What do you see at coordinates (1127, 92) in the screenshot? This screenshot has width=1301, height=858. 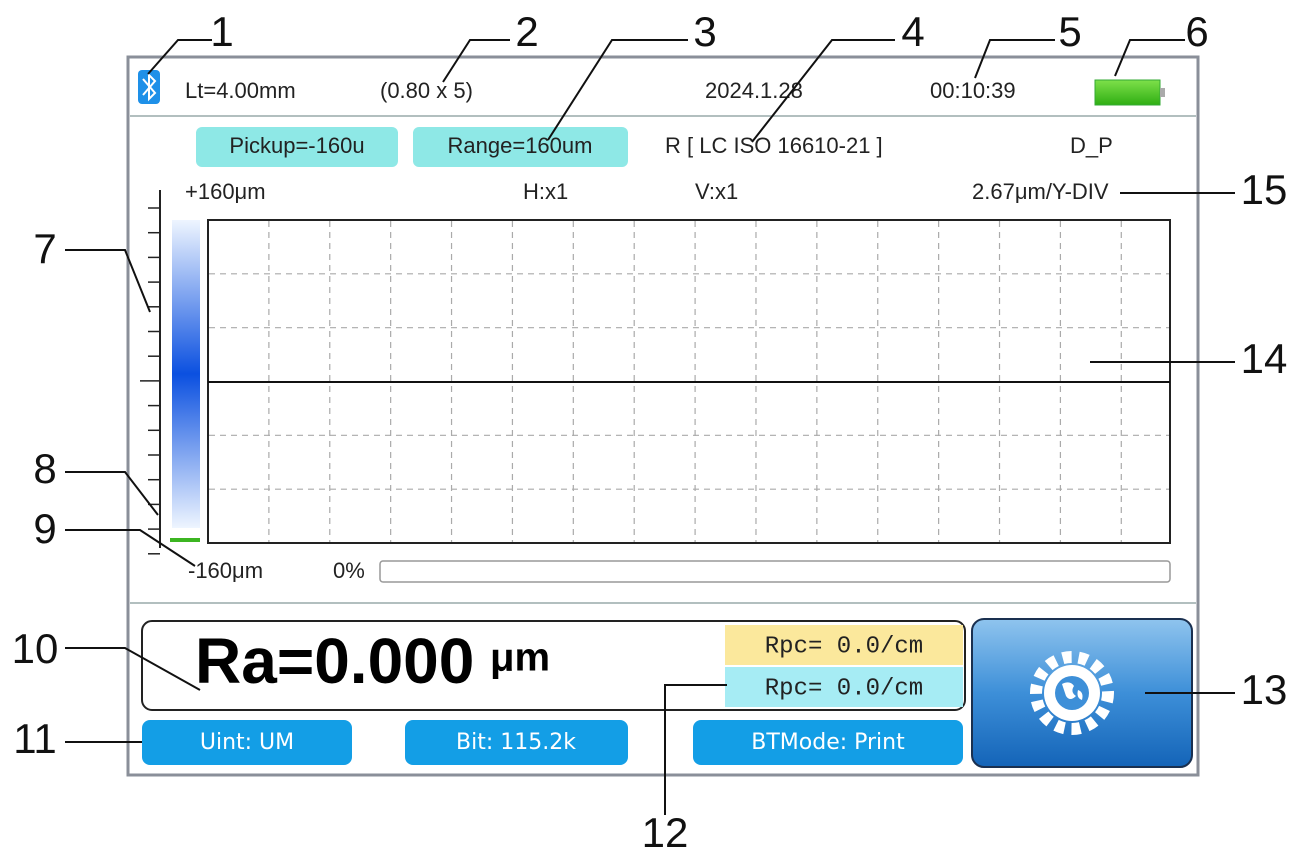 I see `battery` at bounding box center [1127, 92].